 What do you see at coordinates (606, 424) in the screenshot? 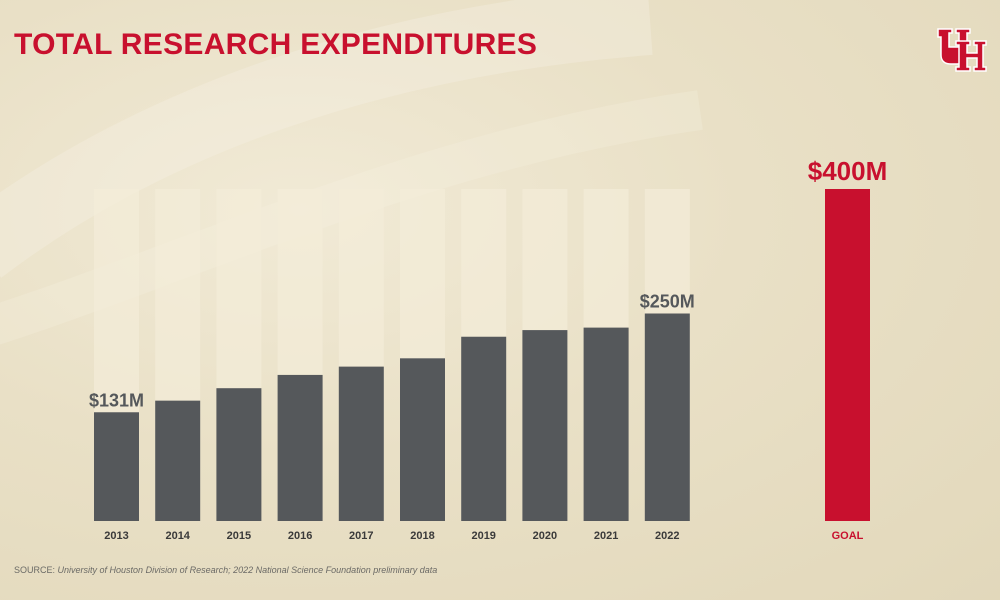
I see `bar-2021` at bounding box center [606, 424].